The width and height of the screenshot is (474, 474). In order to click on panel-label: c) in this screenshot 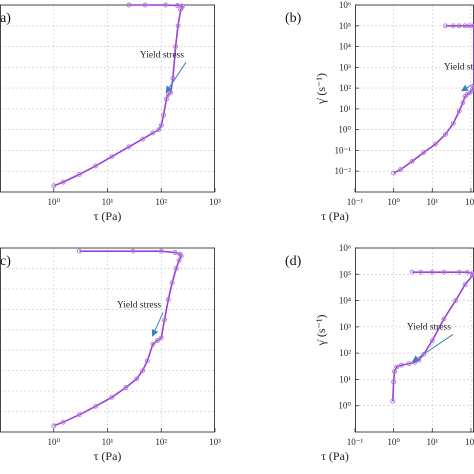, I will do `click(5, 261)`.